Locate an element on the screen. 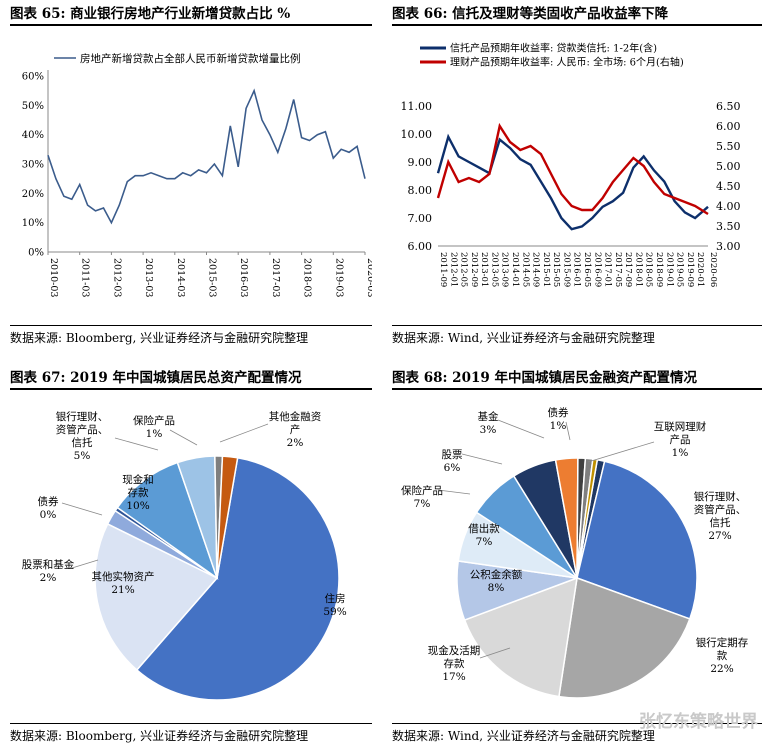 The width and height of the screenshot is (772, 752). slice-label: 住房 is located at coordinates (335, 598).